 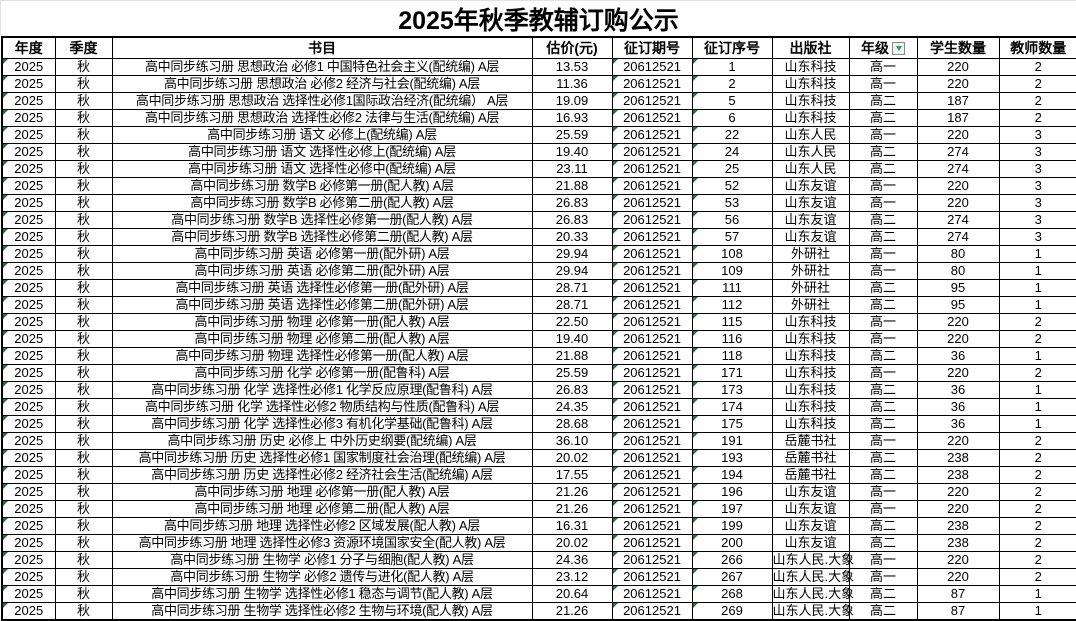 I want to click on price-cell: 19.40, so click(x=572, y=339).